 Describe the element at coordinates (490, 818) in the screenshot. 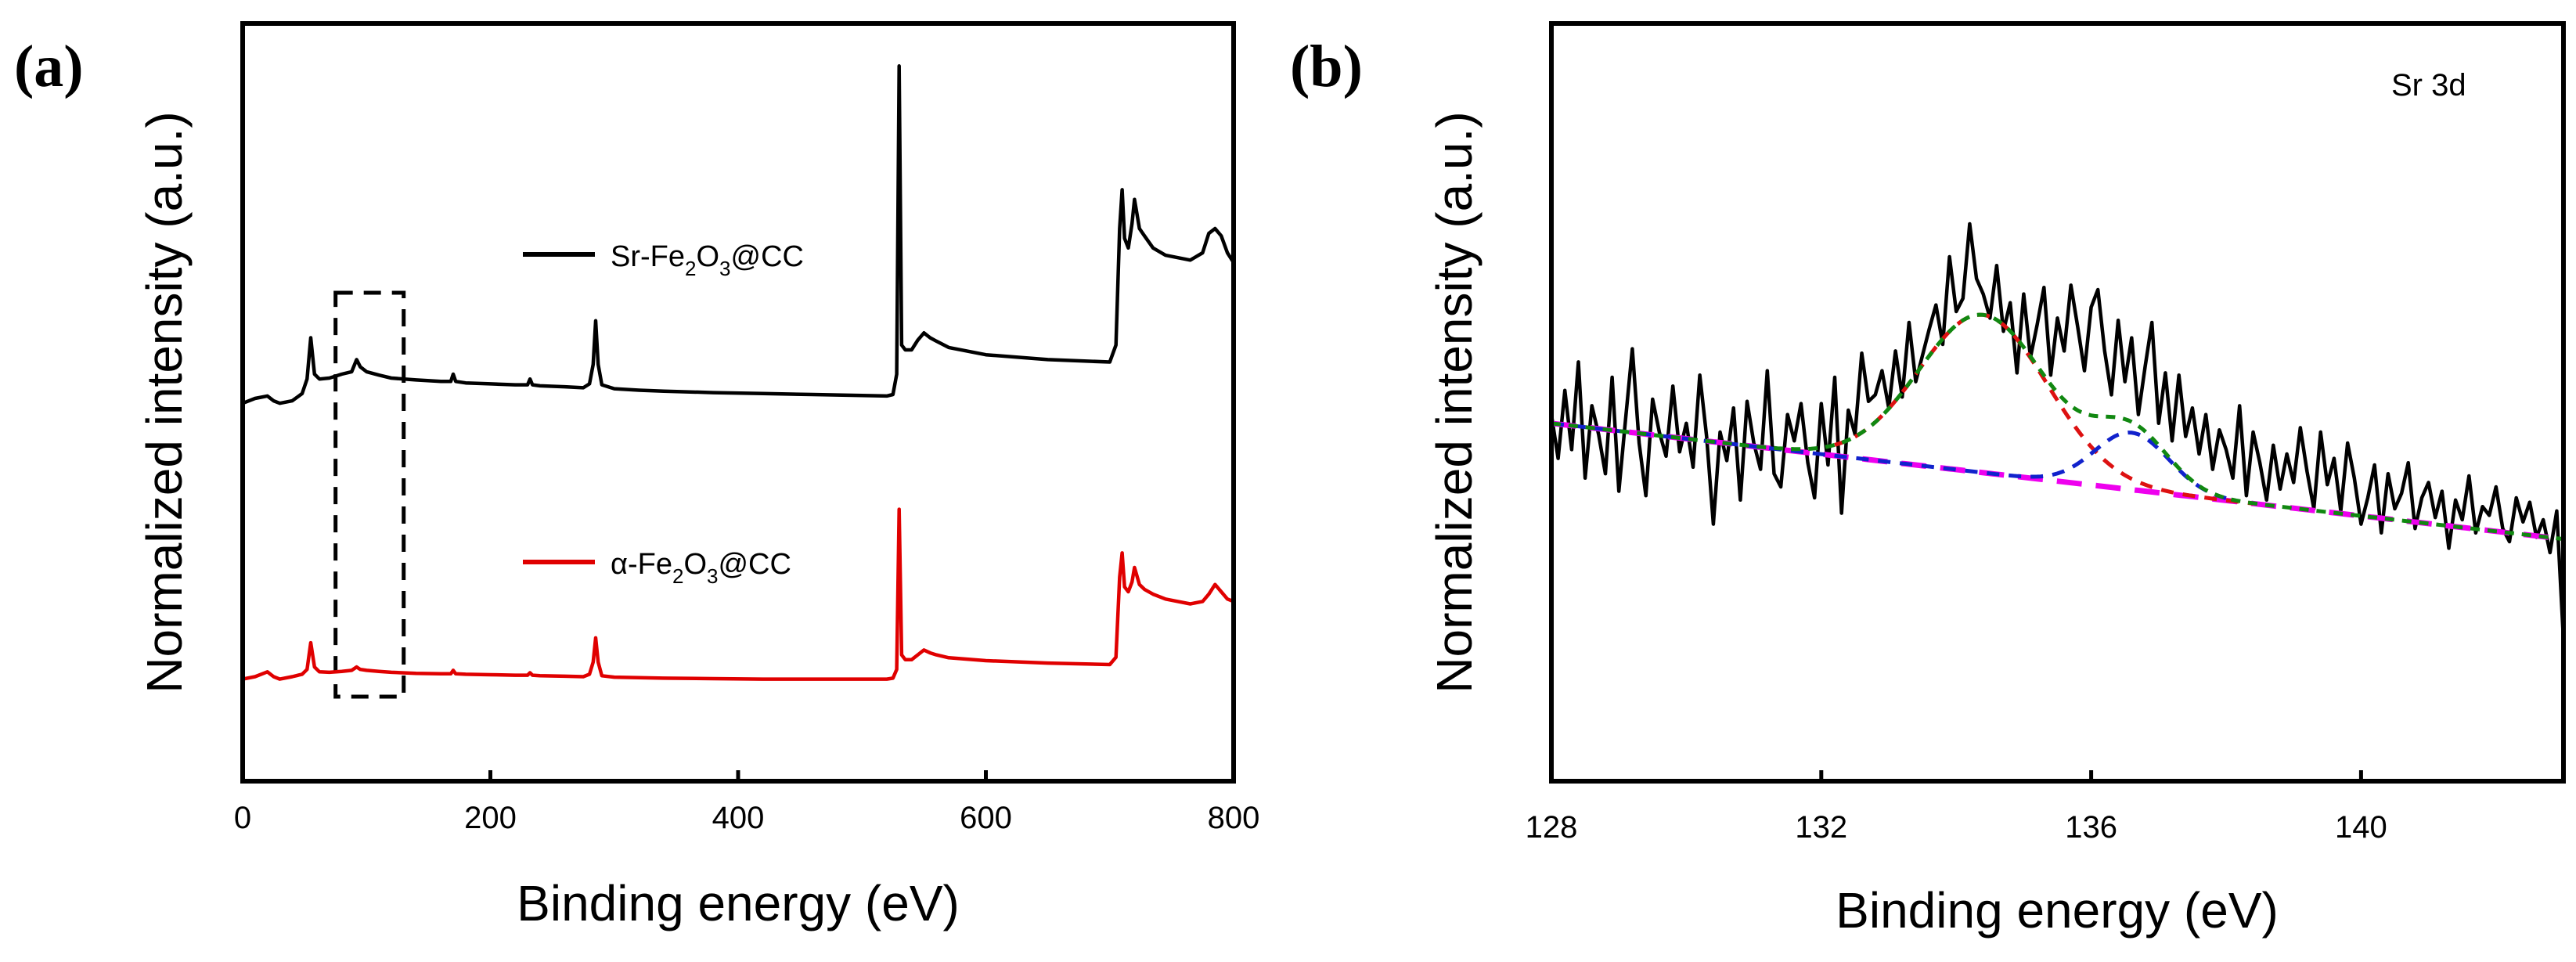

I see `x-tick-label-a: 200` at that location.